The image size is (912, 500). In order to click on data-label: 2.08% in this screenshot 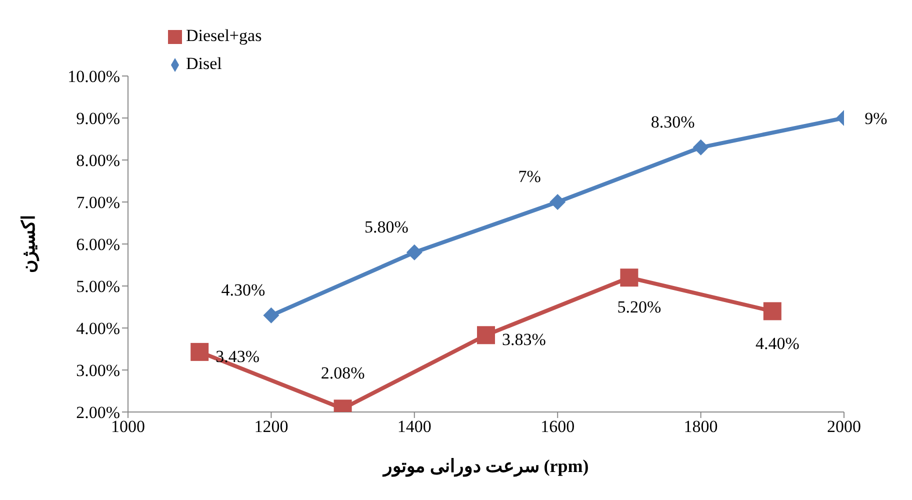, I will do `click(342, 373)`.